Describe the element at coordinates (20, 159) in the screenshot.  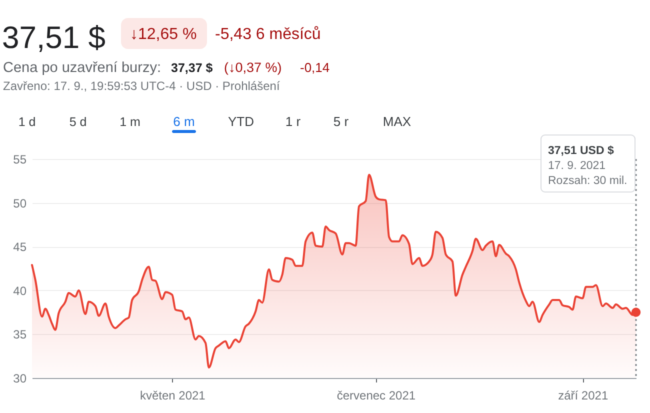
I see `y-tick-label: 55` at that location.